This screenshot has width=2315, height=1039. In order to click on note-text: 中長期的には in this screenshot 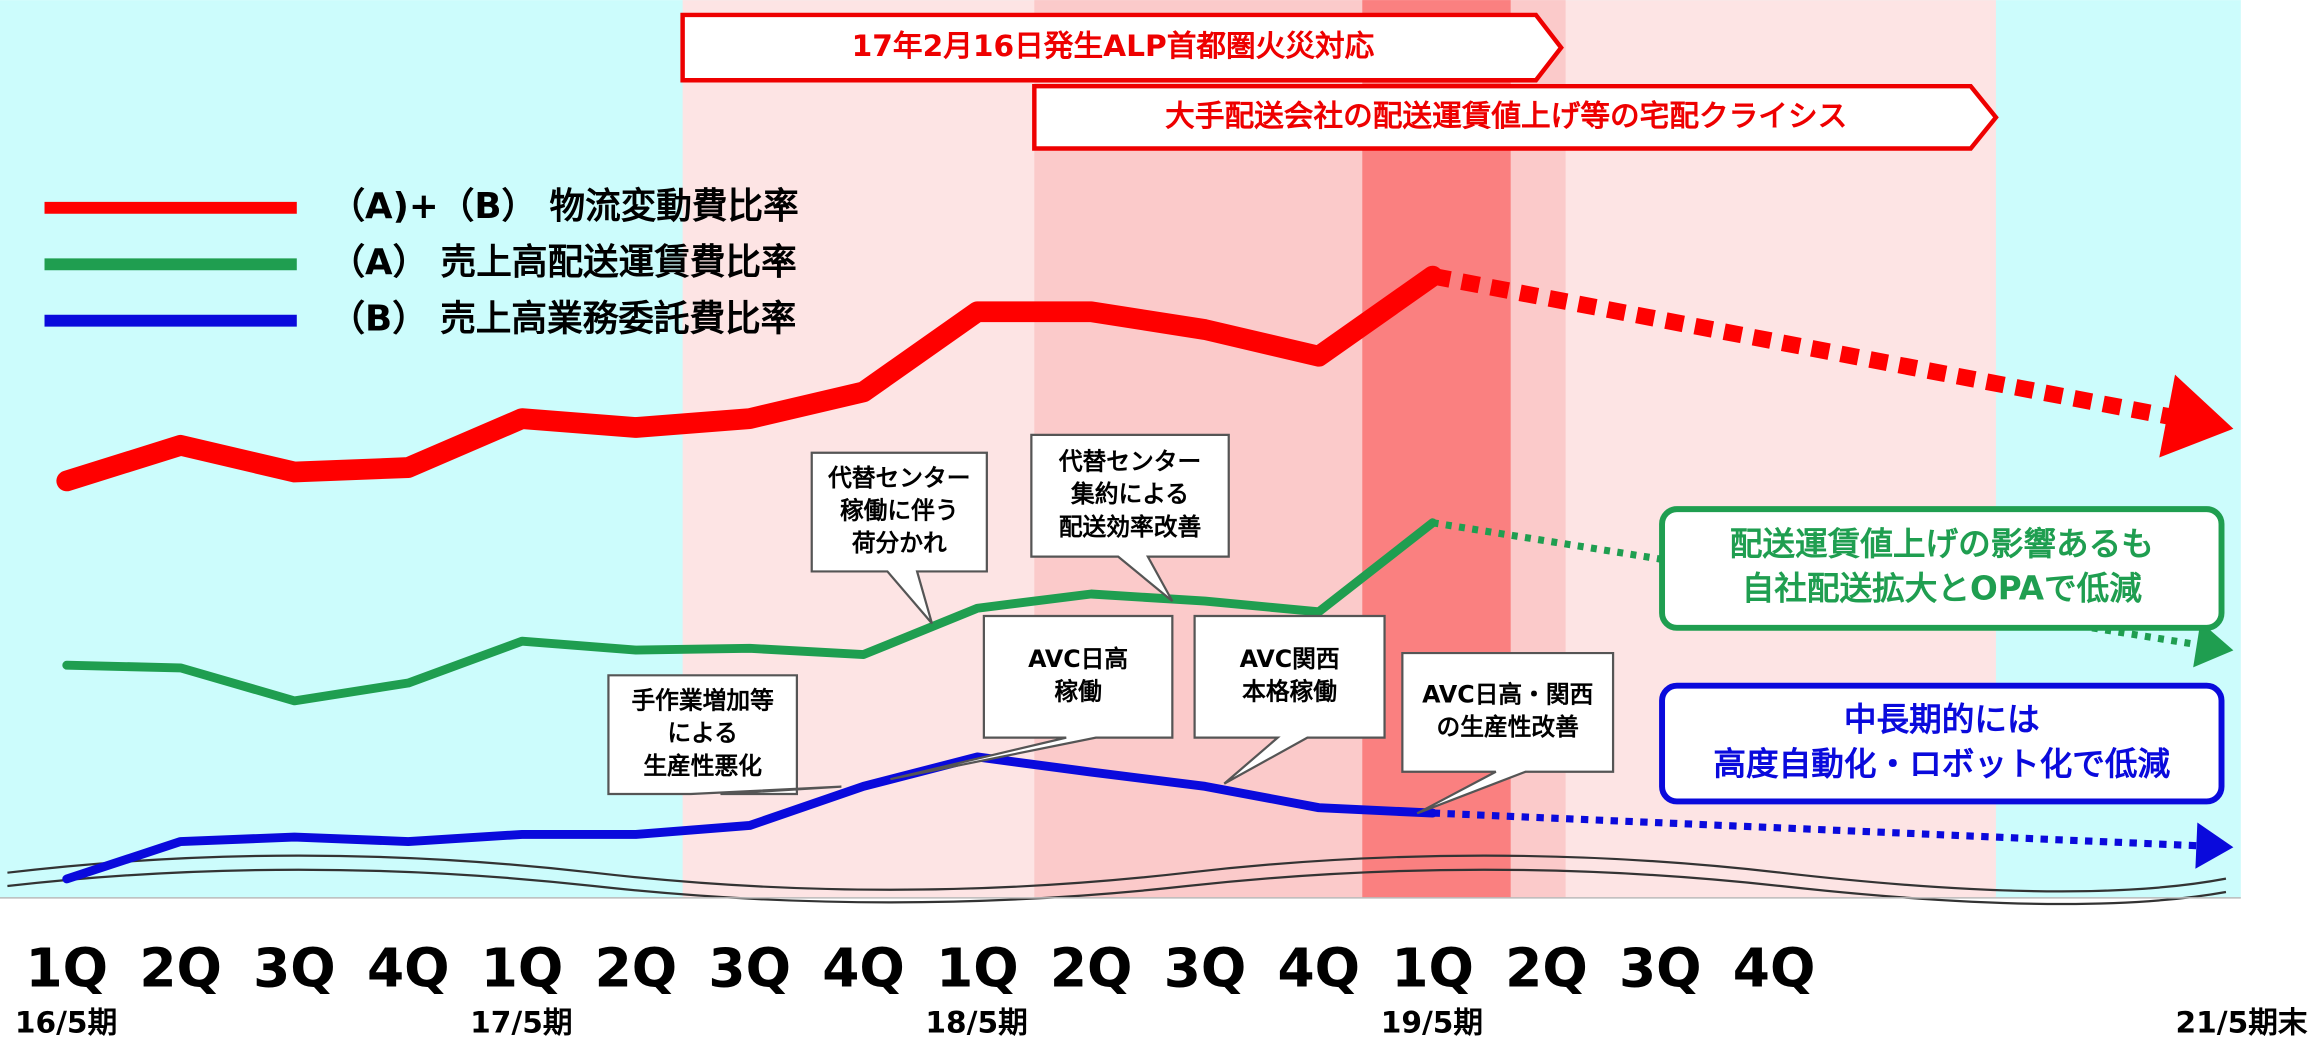, I will do `click(1942, 719)`.